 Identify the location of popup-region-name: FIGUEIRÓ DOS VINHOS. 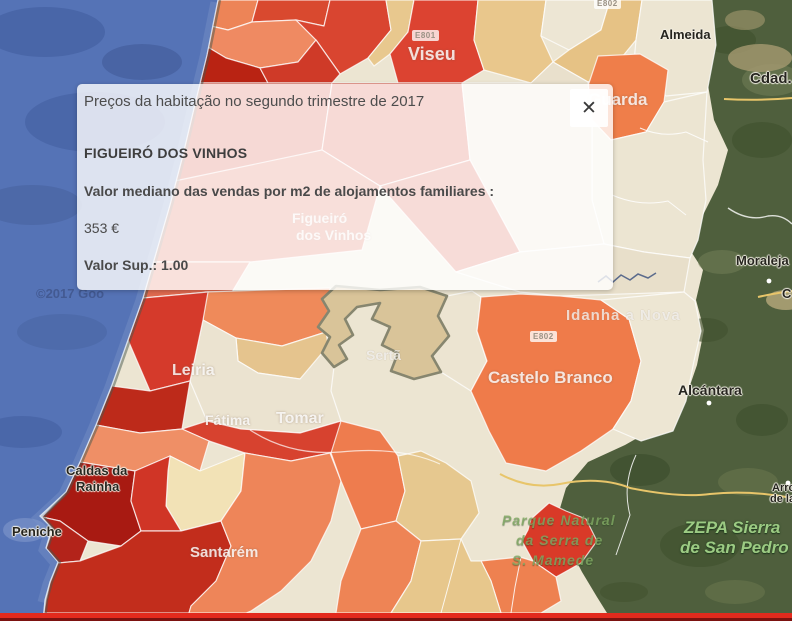
(166, 153).